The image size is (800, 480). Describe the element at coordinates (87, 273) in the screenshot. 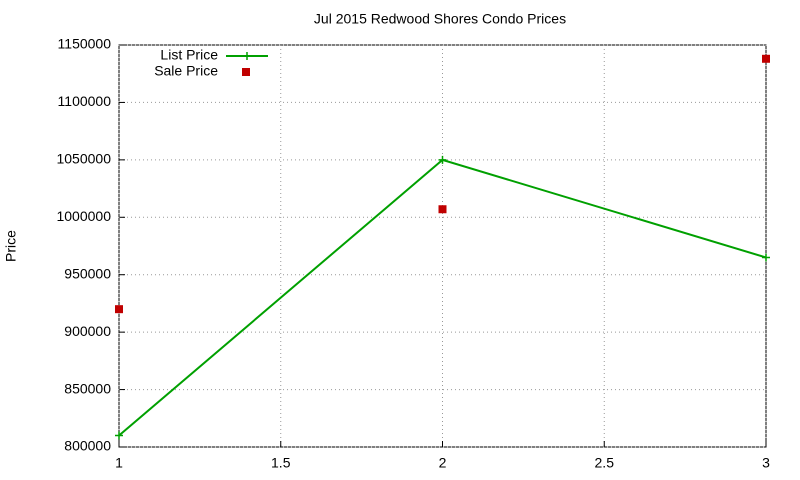

I see `y-tick-label: 950000` at that location.